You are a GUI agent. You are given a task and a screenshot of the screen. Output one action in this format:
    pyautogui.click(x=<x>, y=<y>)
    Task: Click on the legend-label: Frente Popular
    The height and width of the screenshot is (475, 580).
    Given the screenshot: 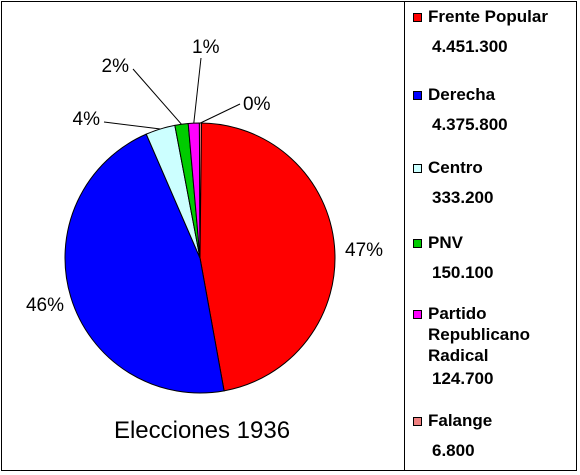 What is the action you would take?
    pyautogui.click(x=488, y=16)
    